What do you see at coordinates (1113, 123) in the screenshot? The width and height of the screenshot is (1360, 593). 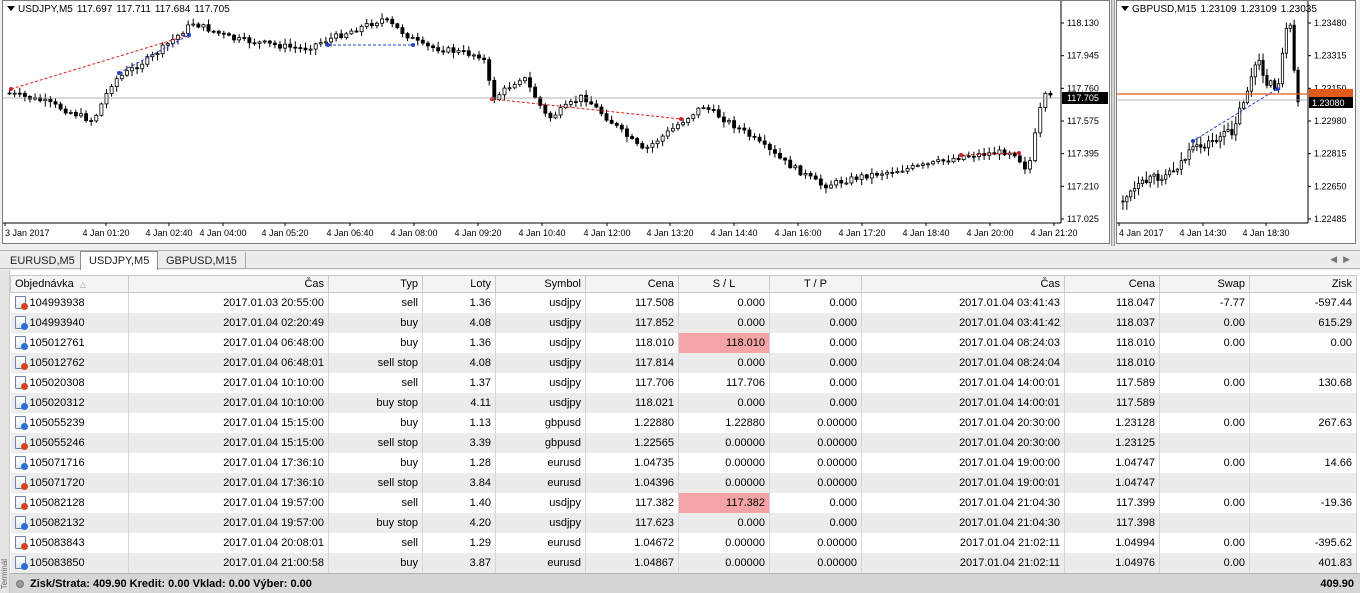 I see `chart-splitter` at bounding box center [1113, 123].